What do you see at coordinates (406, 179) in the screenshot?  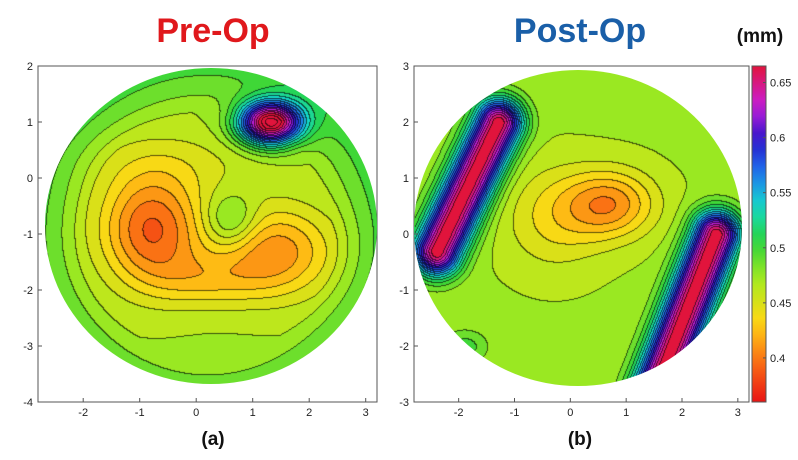 I see `panel-b-ytick-label: 1` at bounding box center [406, 179].